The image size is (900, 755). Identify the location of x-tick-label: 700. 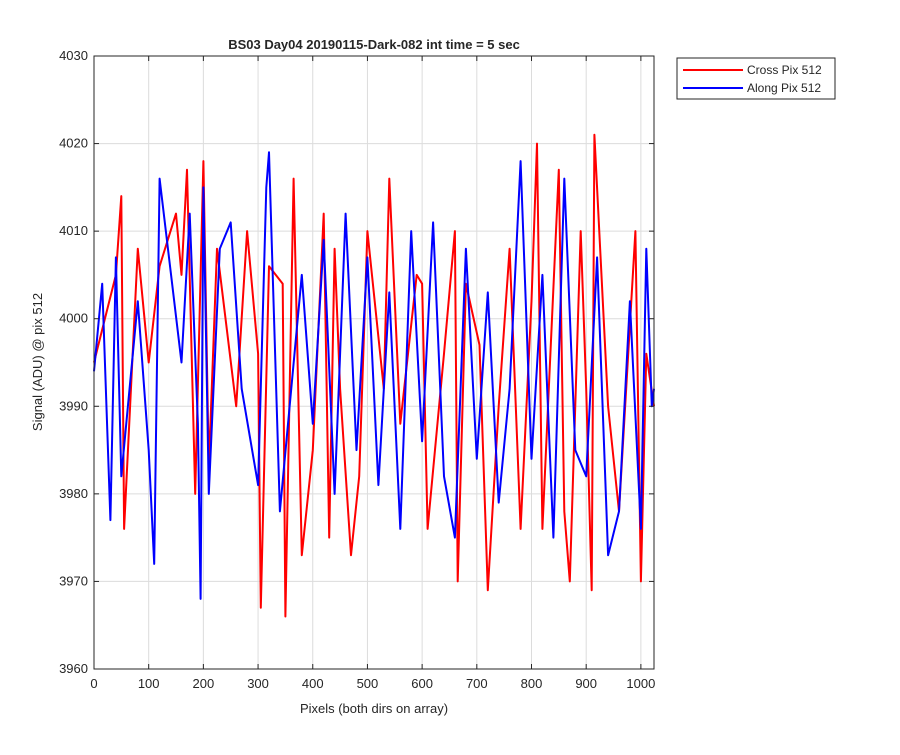
(477, 683).